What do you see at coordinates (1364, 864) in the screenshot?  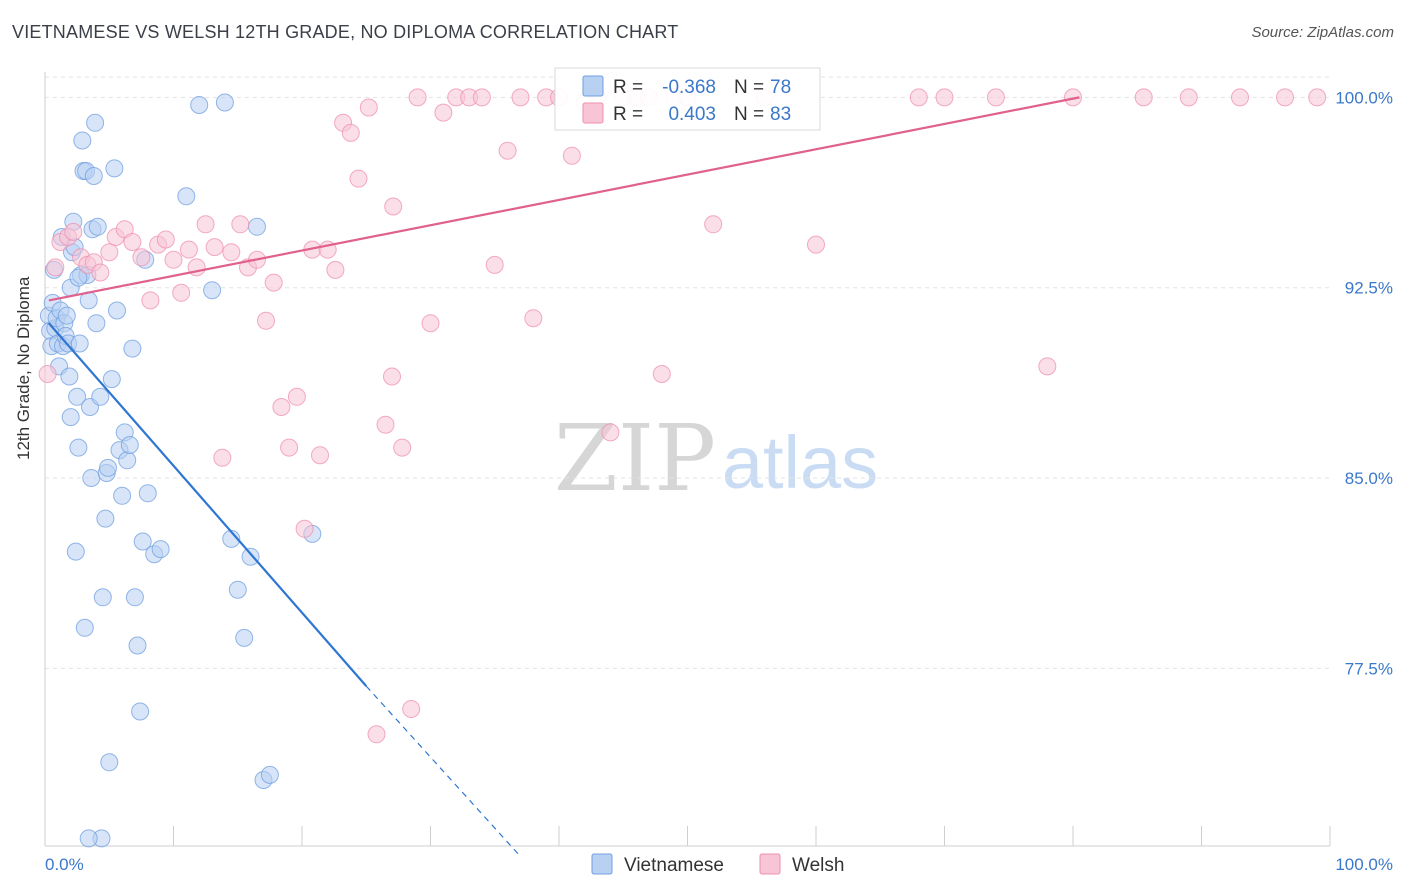 I see `x-tick-label: 100.0%` at bounding box center [1364, 864].